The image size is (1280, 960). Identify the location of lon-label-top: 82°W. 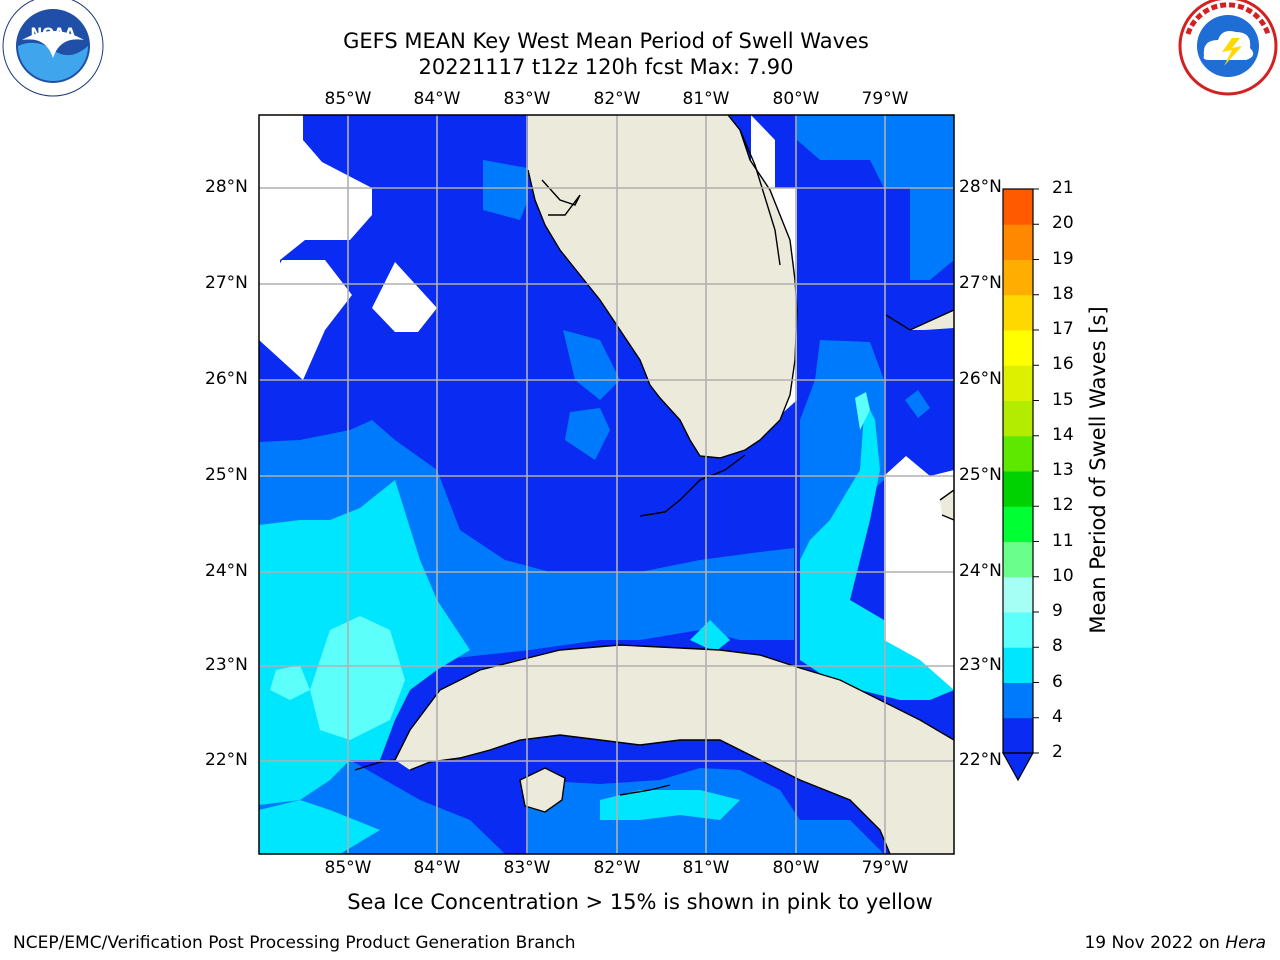
(617, 99).